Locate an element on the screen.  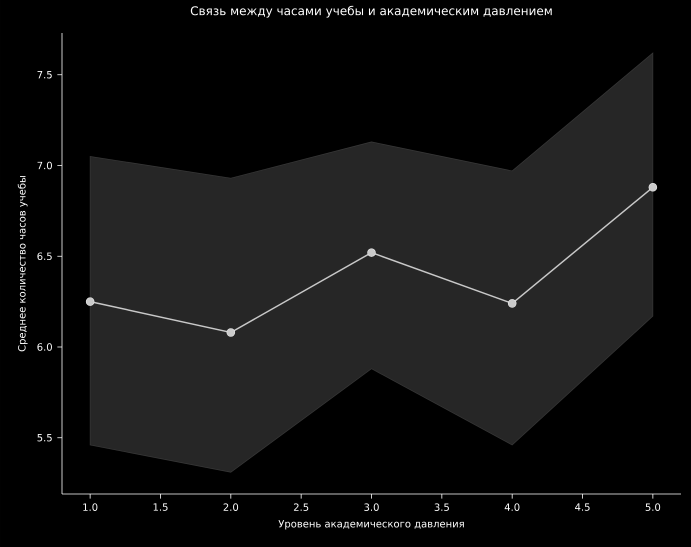
x-tick-label: 3.5 is located at coordinates (441, 507).